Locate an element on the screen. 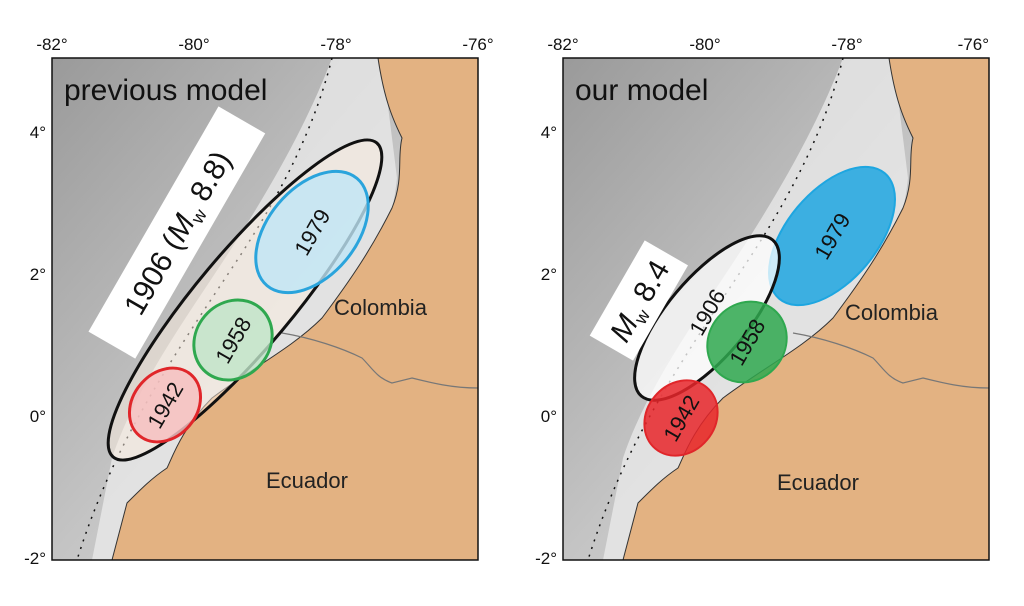 The width and height of the screenshot is (1024, 606). panel-title: our model is located at coordinates (641, 90).